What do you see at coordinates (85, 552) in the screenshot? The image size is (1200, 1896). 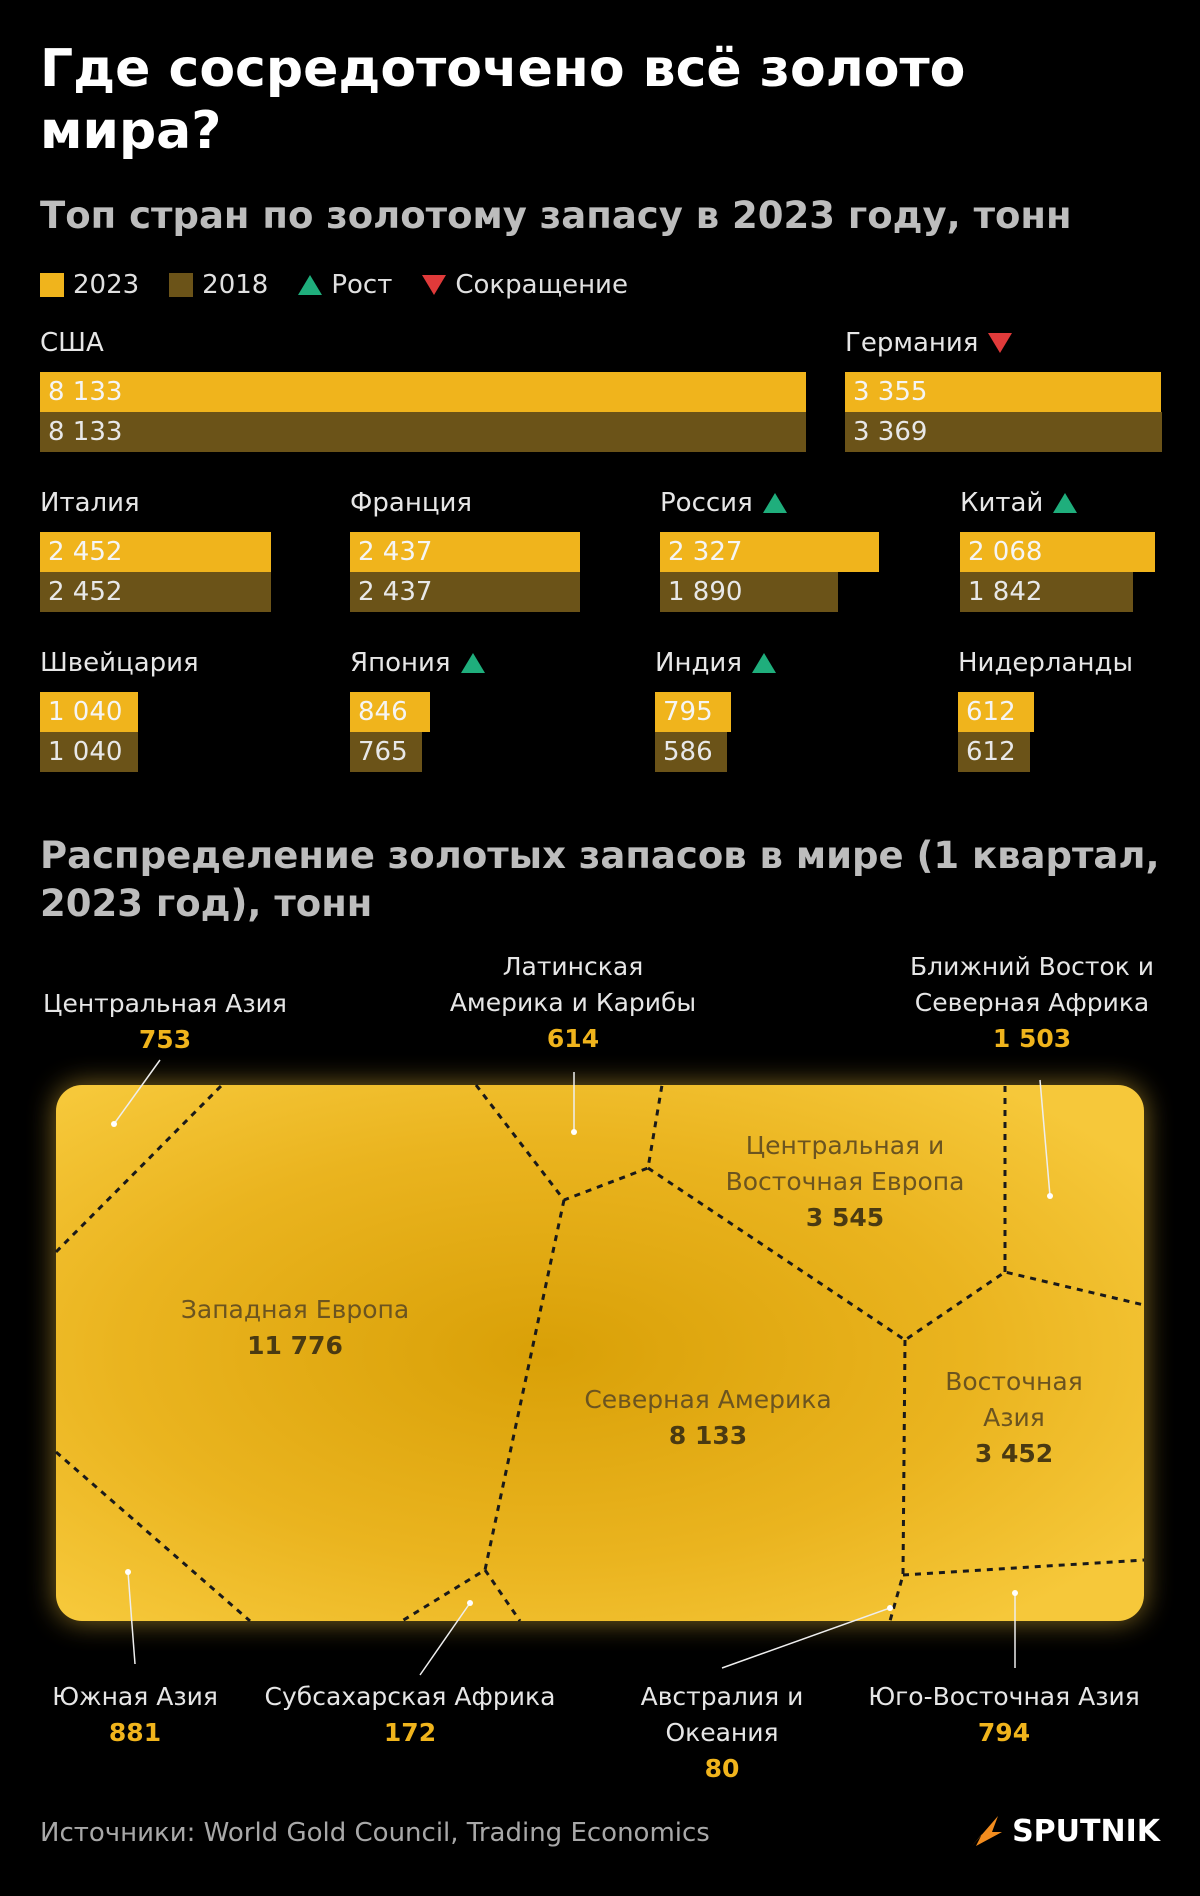 I see `bar-2023-label: 2 452` at bounding box center [85, 552].